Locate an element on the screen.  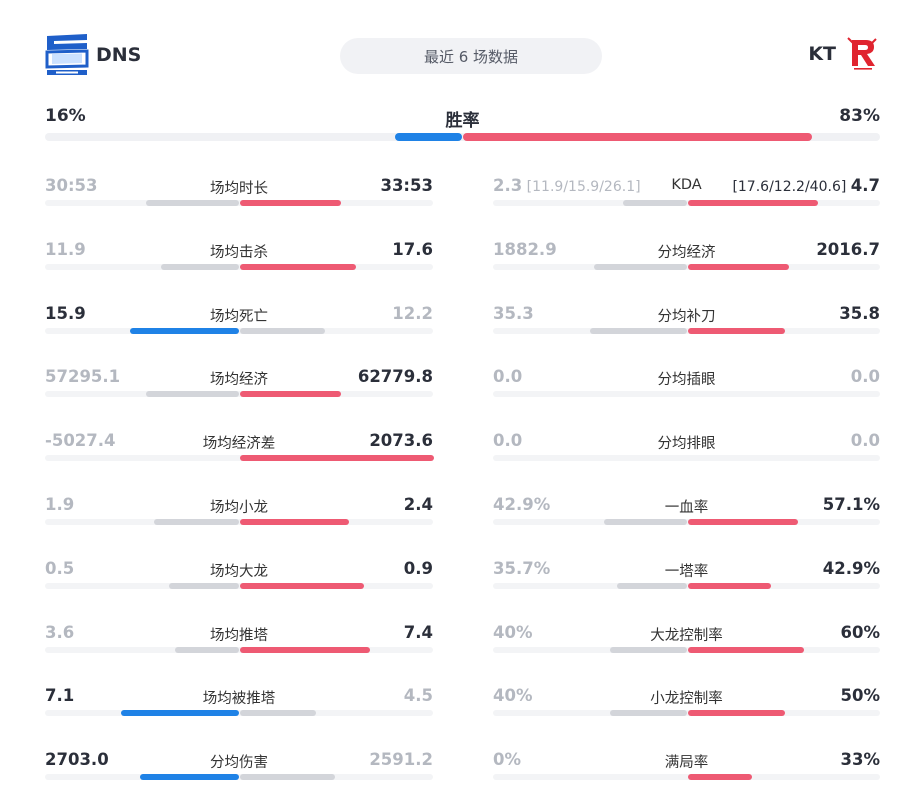
left-stat-row: 0.5 场均大龙 0.9 is located at coordinates (239, 575).